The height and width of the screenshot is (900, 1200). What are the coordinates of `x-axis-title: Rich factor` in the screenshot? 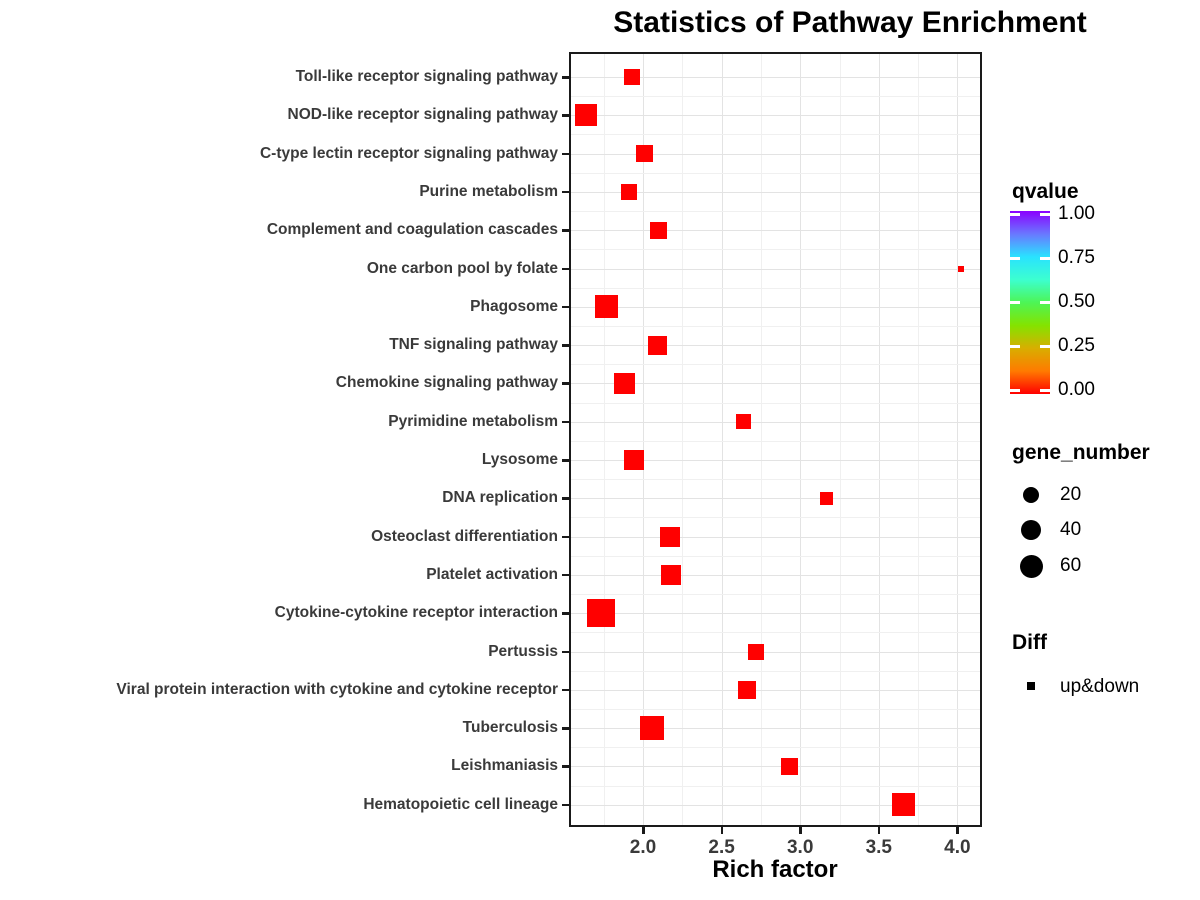 It's located at (775, 869).